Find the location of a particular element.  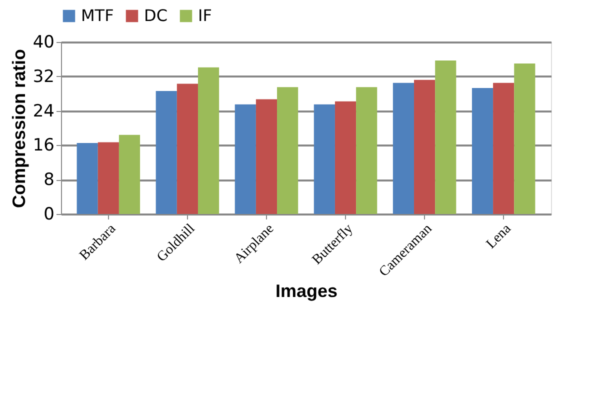

x-tick-label: Lena is located at coordinates (499, 236).